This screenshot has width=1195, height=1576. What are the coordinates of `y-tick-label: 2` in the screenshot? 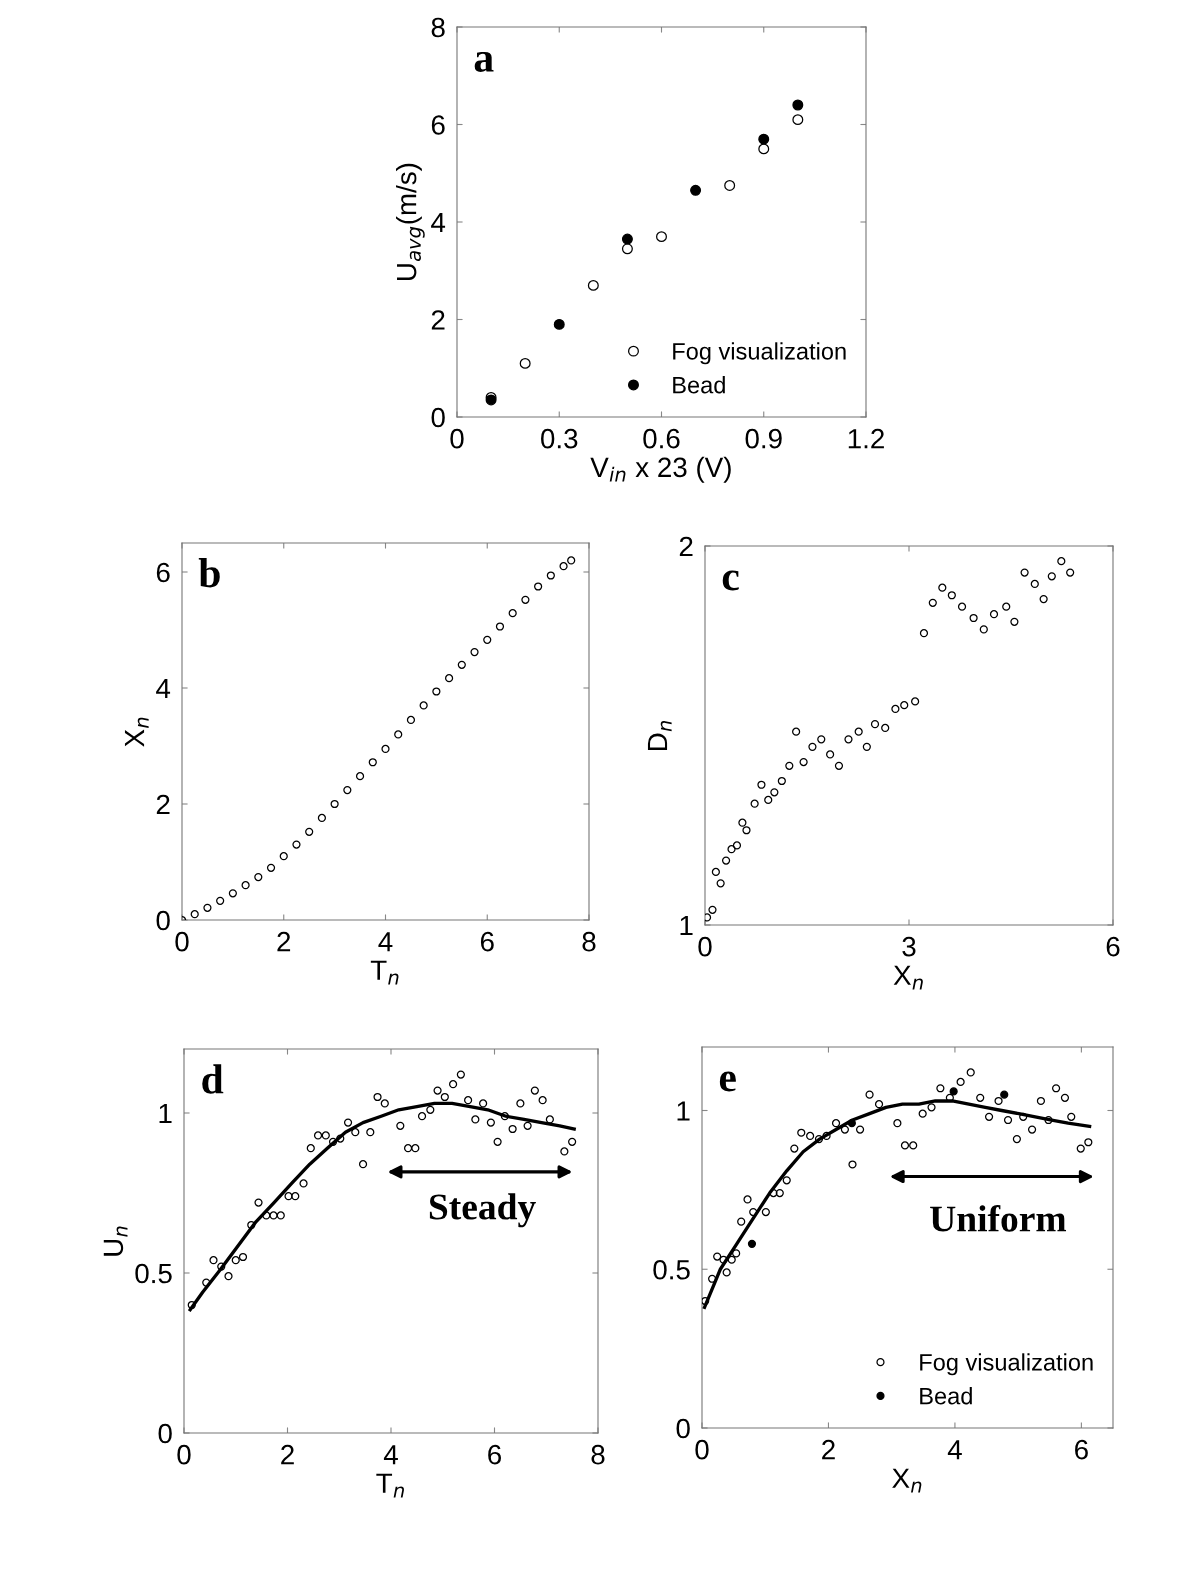 It's located at (686, 546).